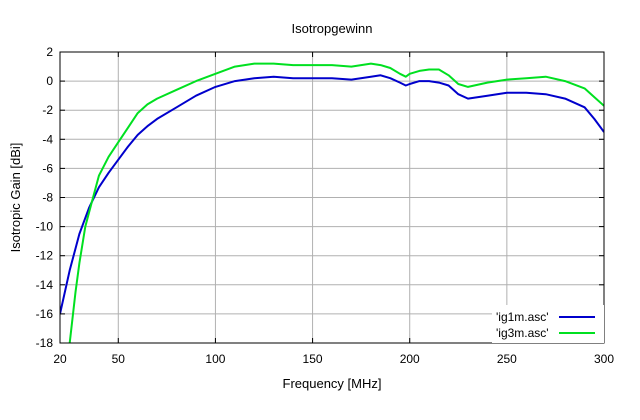 The height and width of the screenshot is (420, 640). What do you see at coordinates (410, 359) in the screenshot?
I see `x-tick-label: 200` at bounding box center [410, 359].